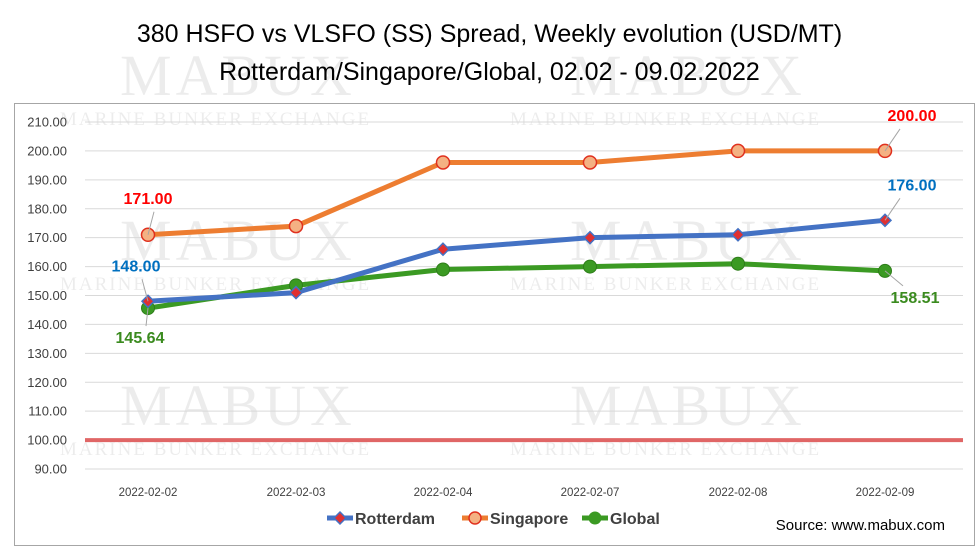 The image size is (979, 553). Describe the element at coordinates (47, 179) in the screenshot. I see `y-tick-label: 190.00` at that location.